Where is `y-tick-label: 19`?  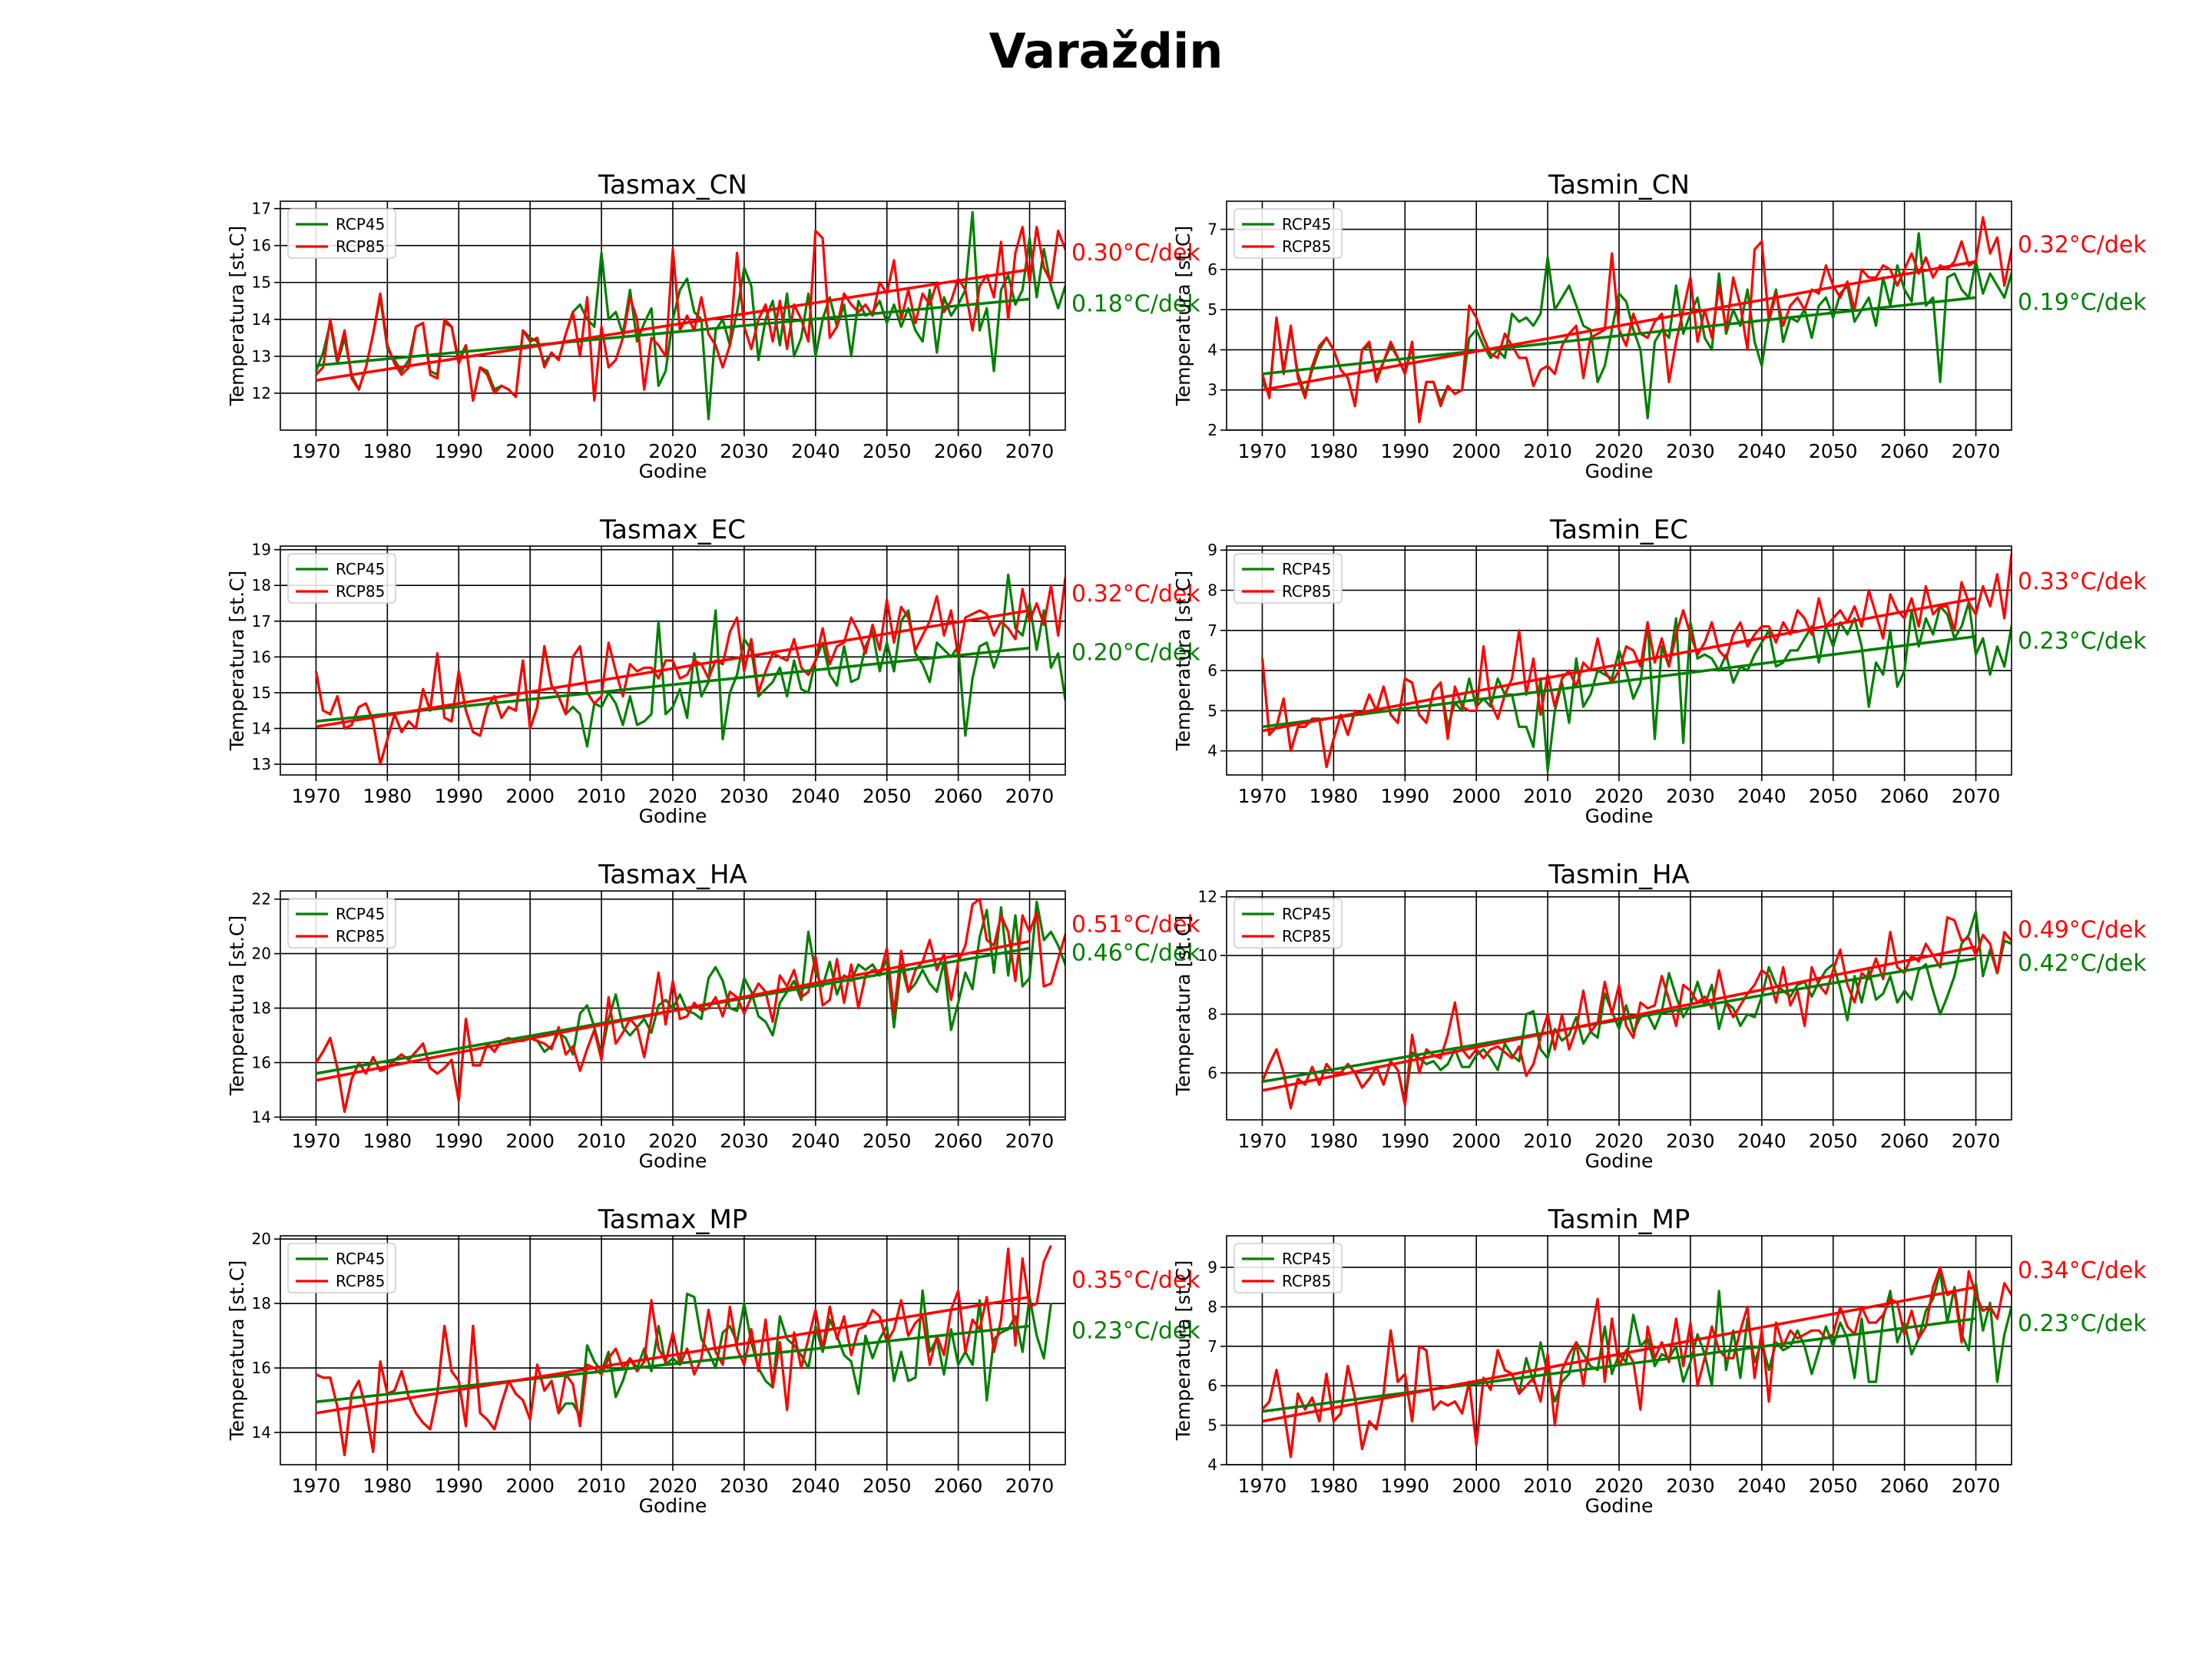
y-tick-label: 19 is located at coordinates (261, 550).